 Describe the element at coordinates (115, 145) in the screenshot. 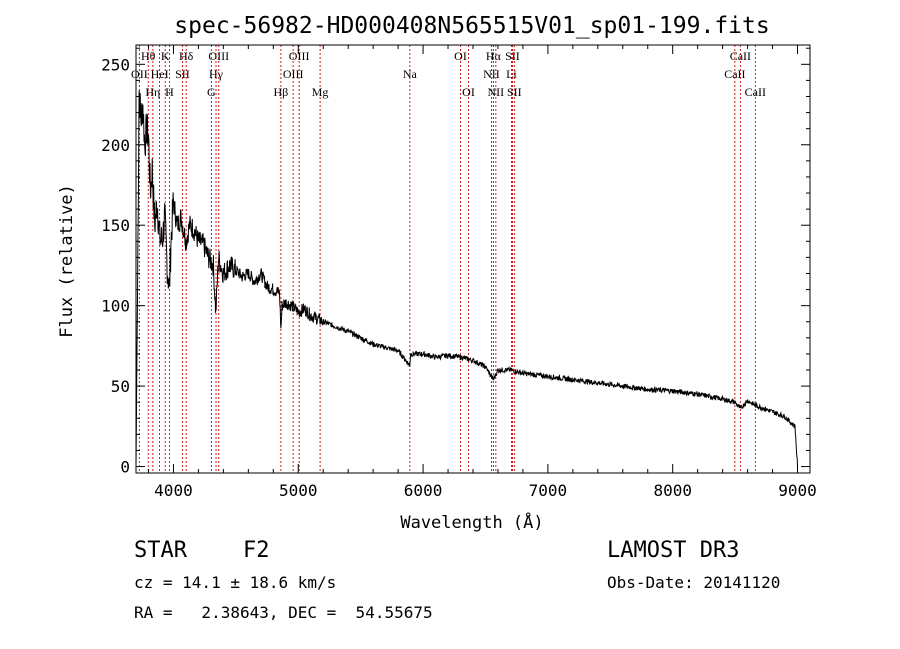

I see `y-tick-label: 200` at that location.